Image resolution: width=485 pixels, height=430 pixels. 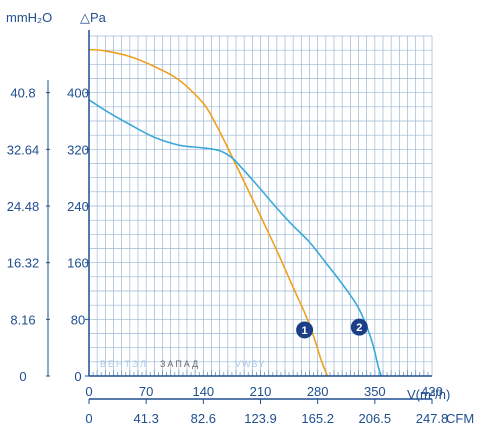 I want to click on x-tick-label-cfm: 206.5, so click(x=375, y=418).